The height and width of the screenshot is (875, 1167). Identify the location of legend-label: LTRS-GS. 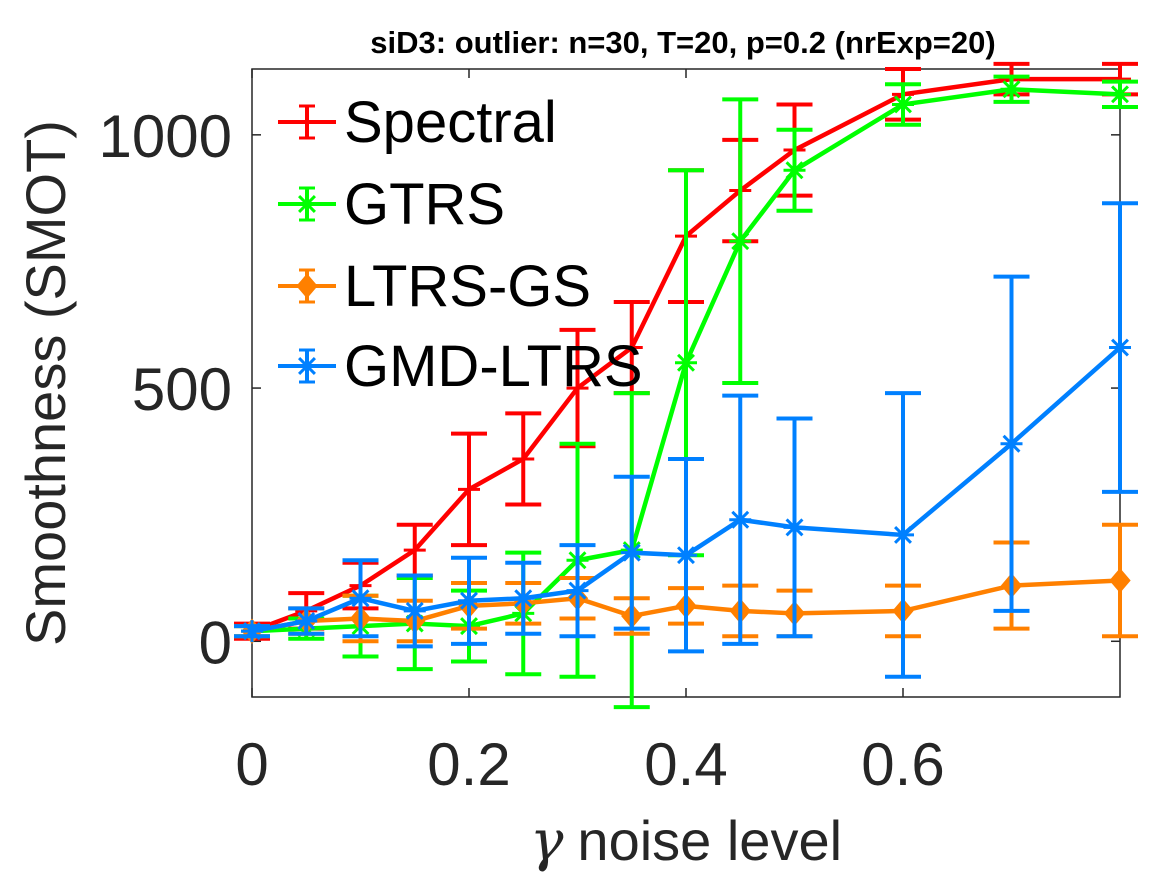
(467, 286).